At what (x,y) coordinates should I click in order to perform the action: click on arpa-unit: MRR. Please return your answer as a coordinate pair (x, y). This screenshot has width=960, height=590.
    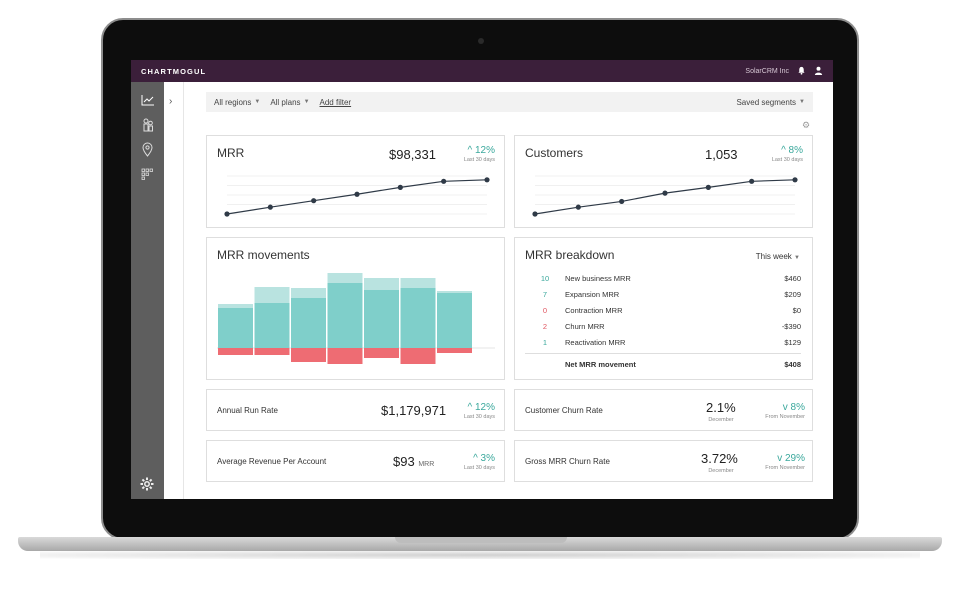
    Looking at the image, I should click on (426, 464).